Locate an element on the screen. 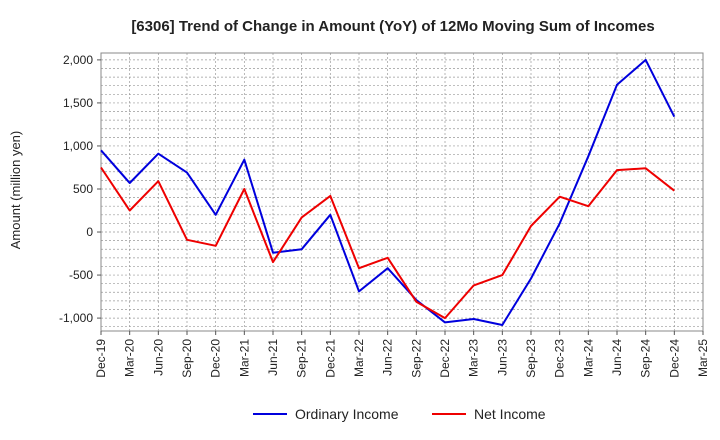  y-tick-label: -500 is located at coordinates (81, 275).